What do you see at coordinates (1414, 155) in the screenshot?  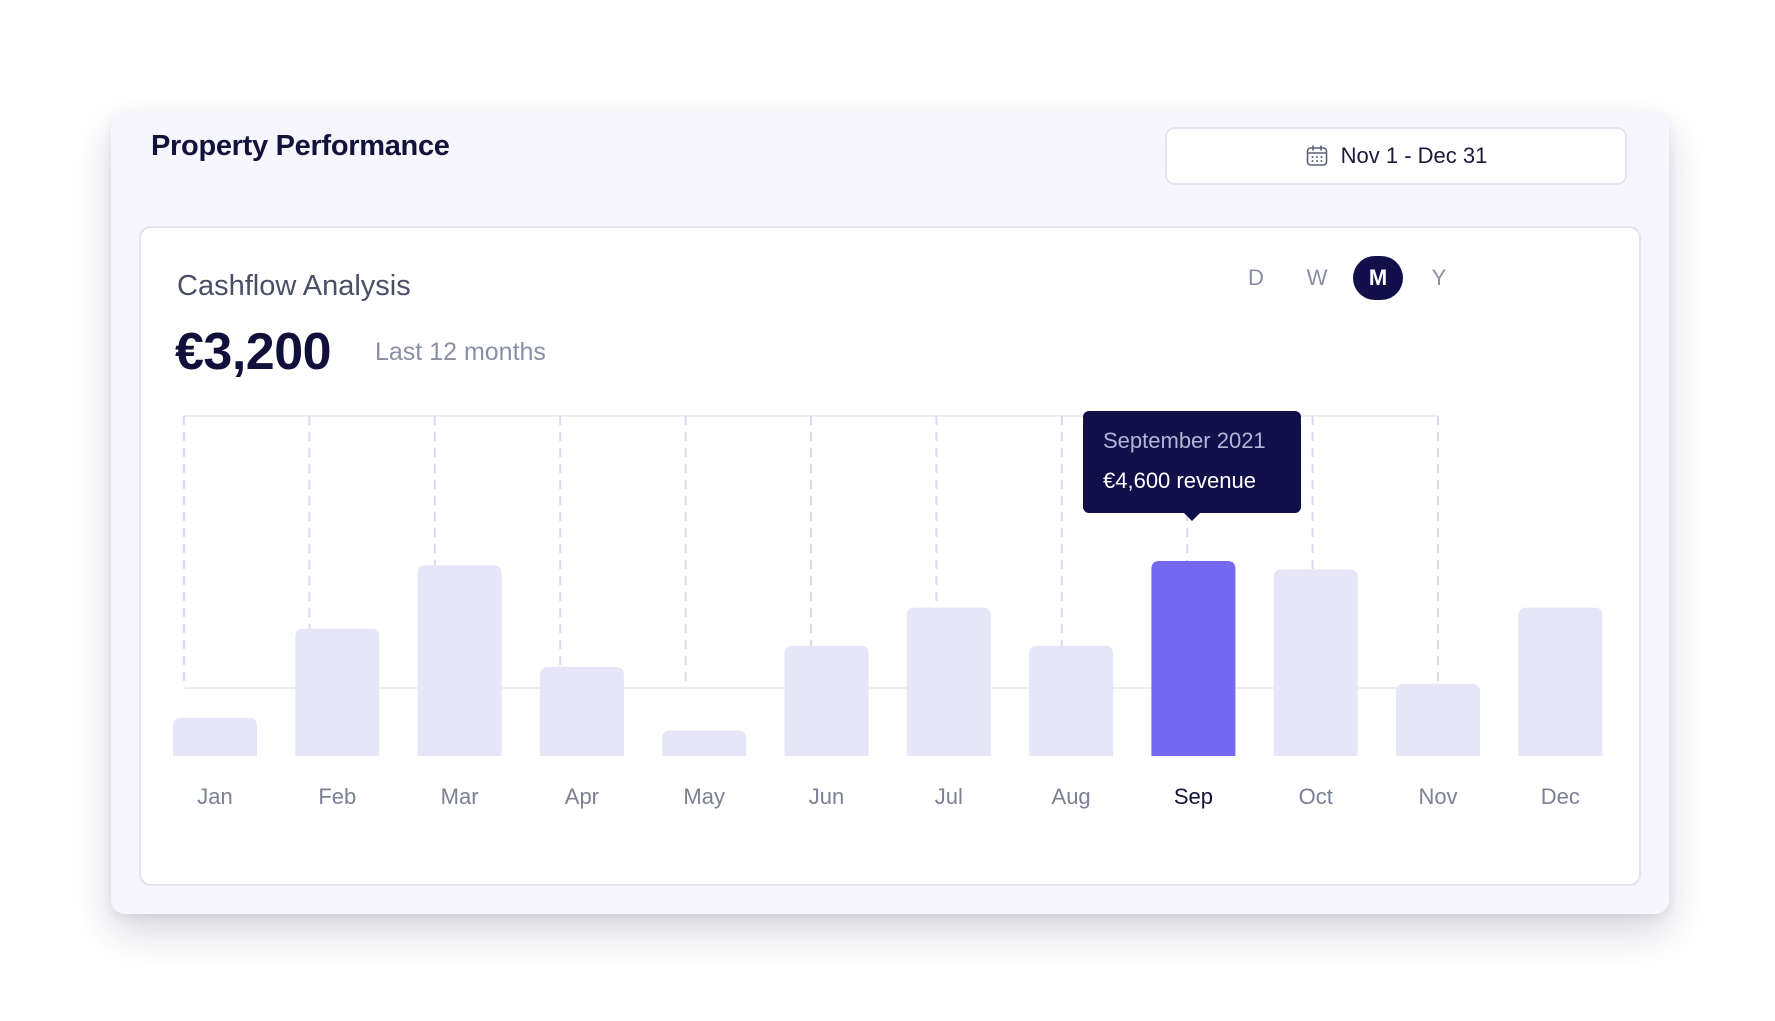 I see `date-range-label: Nov 1 - Dec 31` at bounding box center [1414, 155].